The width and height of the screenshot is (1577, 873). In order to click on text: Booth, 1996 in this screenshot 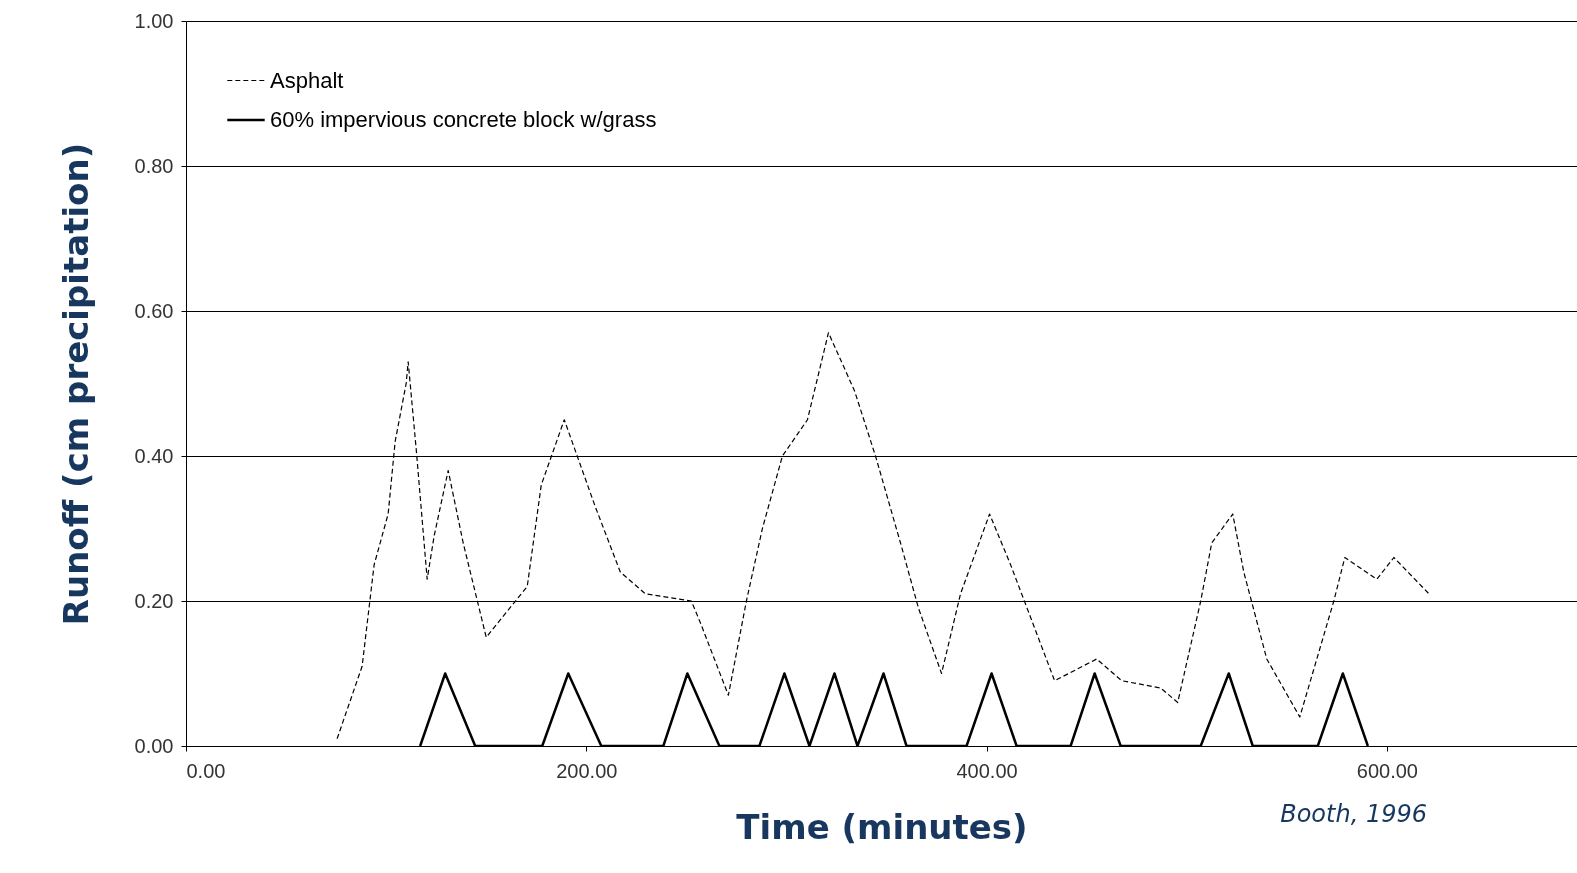, I will do `click(1353, 814)`.